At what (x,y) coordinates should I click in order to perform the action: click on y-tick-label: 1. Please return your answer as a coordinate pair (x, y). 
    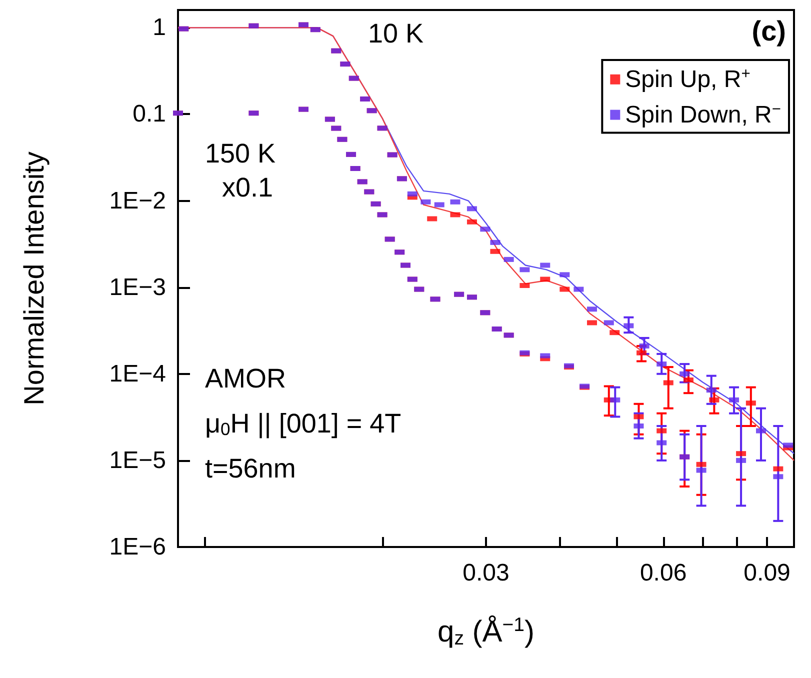
    Looking at the image, I should click on (159, 28).